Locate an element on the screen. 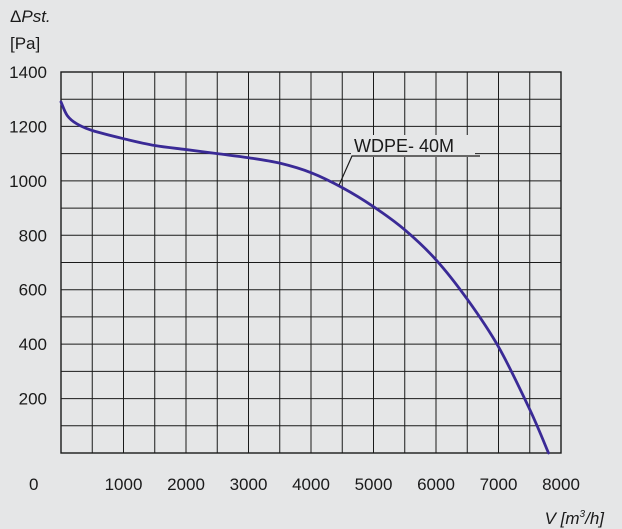 The image size is (622, 529). x-tick-label: 5000 is located at coordinates (374, 484).